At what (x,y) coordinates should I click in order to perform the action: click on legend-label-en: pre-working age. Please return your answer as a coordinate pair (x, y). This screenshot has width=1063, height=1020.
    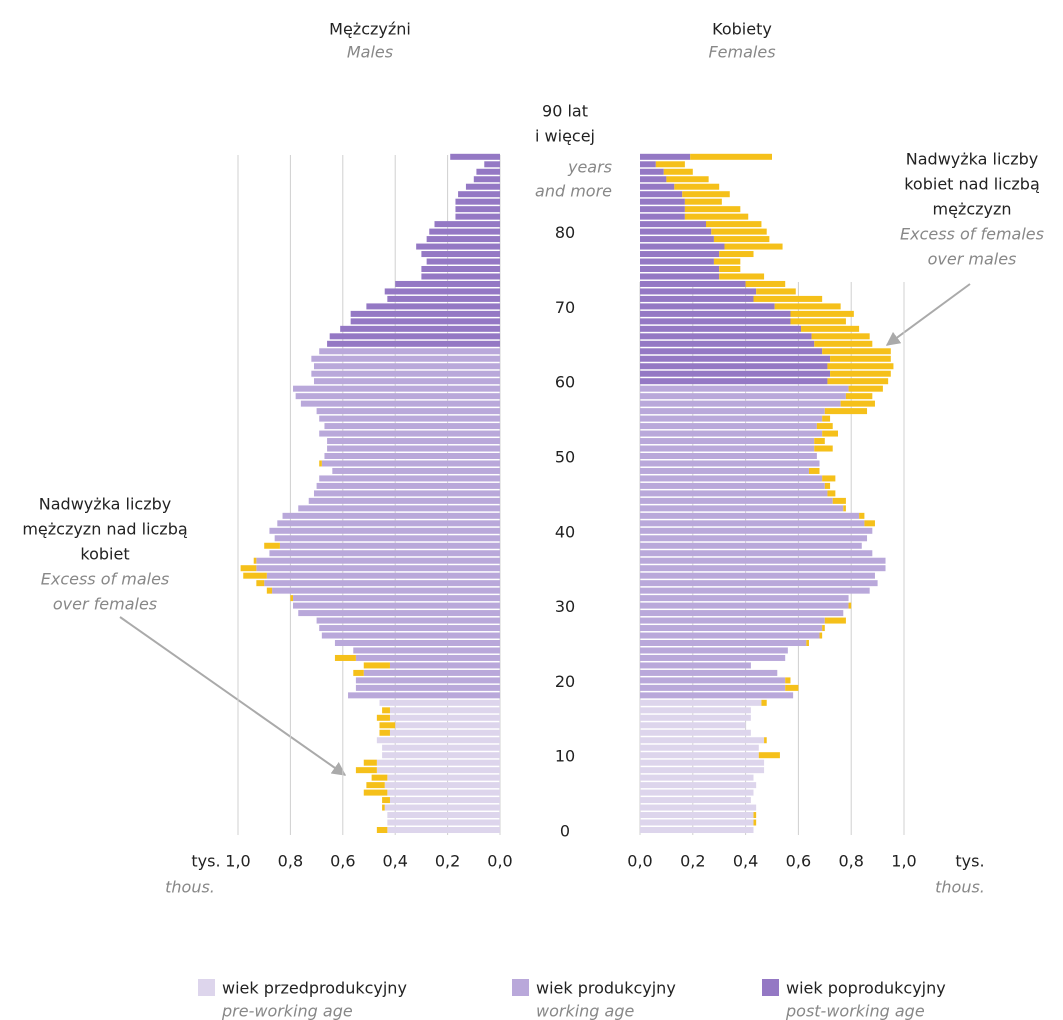
    Looking at the image, I should click on (287, 1011).